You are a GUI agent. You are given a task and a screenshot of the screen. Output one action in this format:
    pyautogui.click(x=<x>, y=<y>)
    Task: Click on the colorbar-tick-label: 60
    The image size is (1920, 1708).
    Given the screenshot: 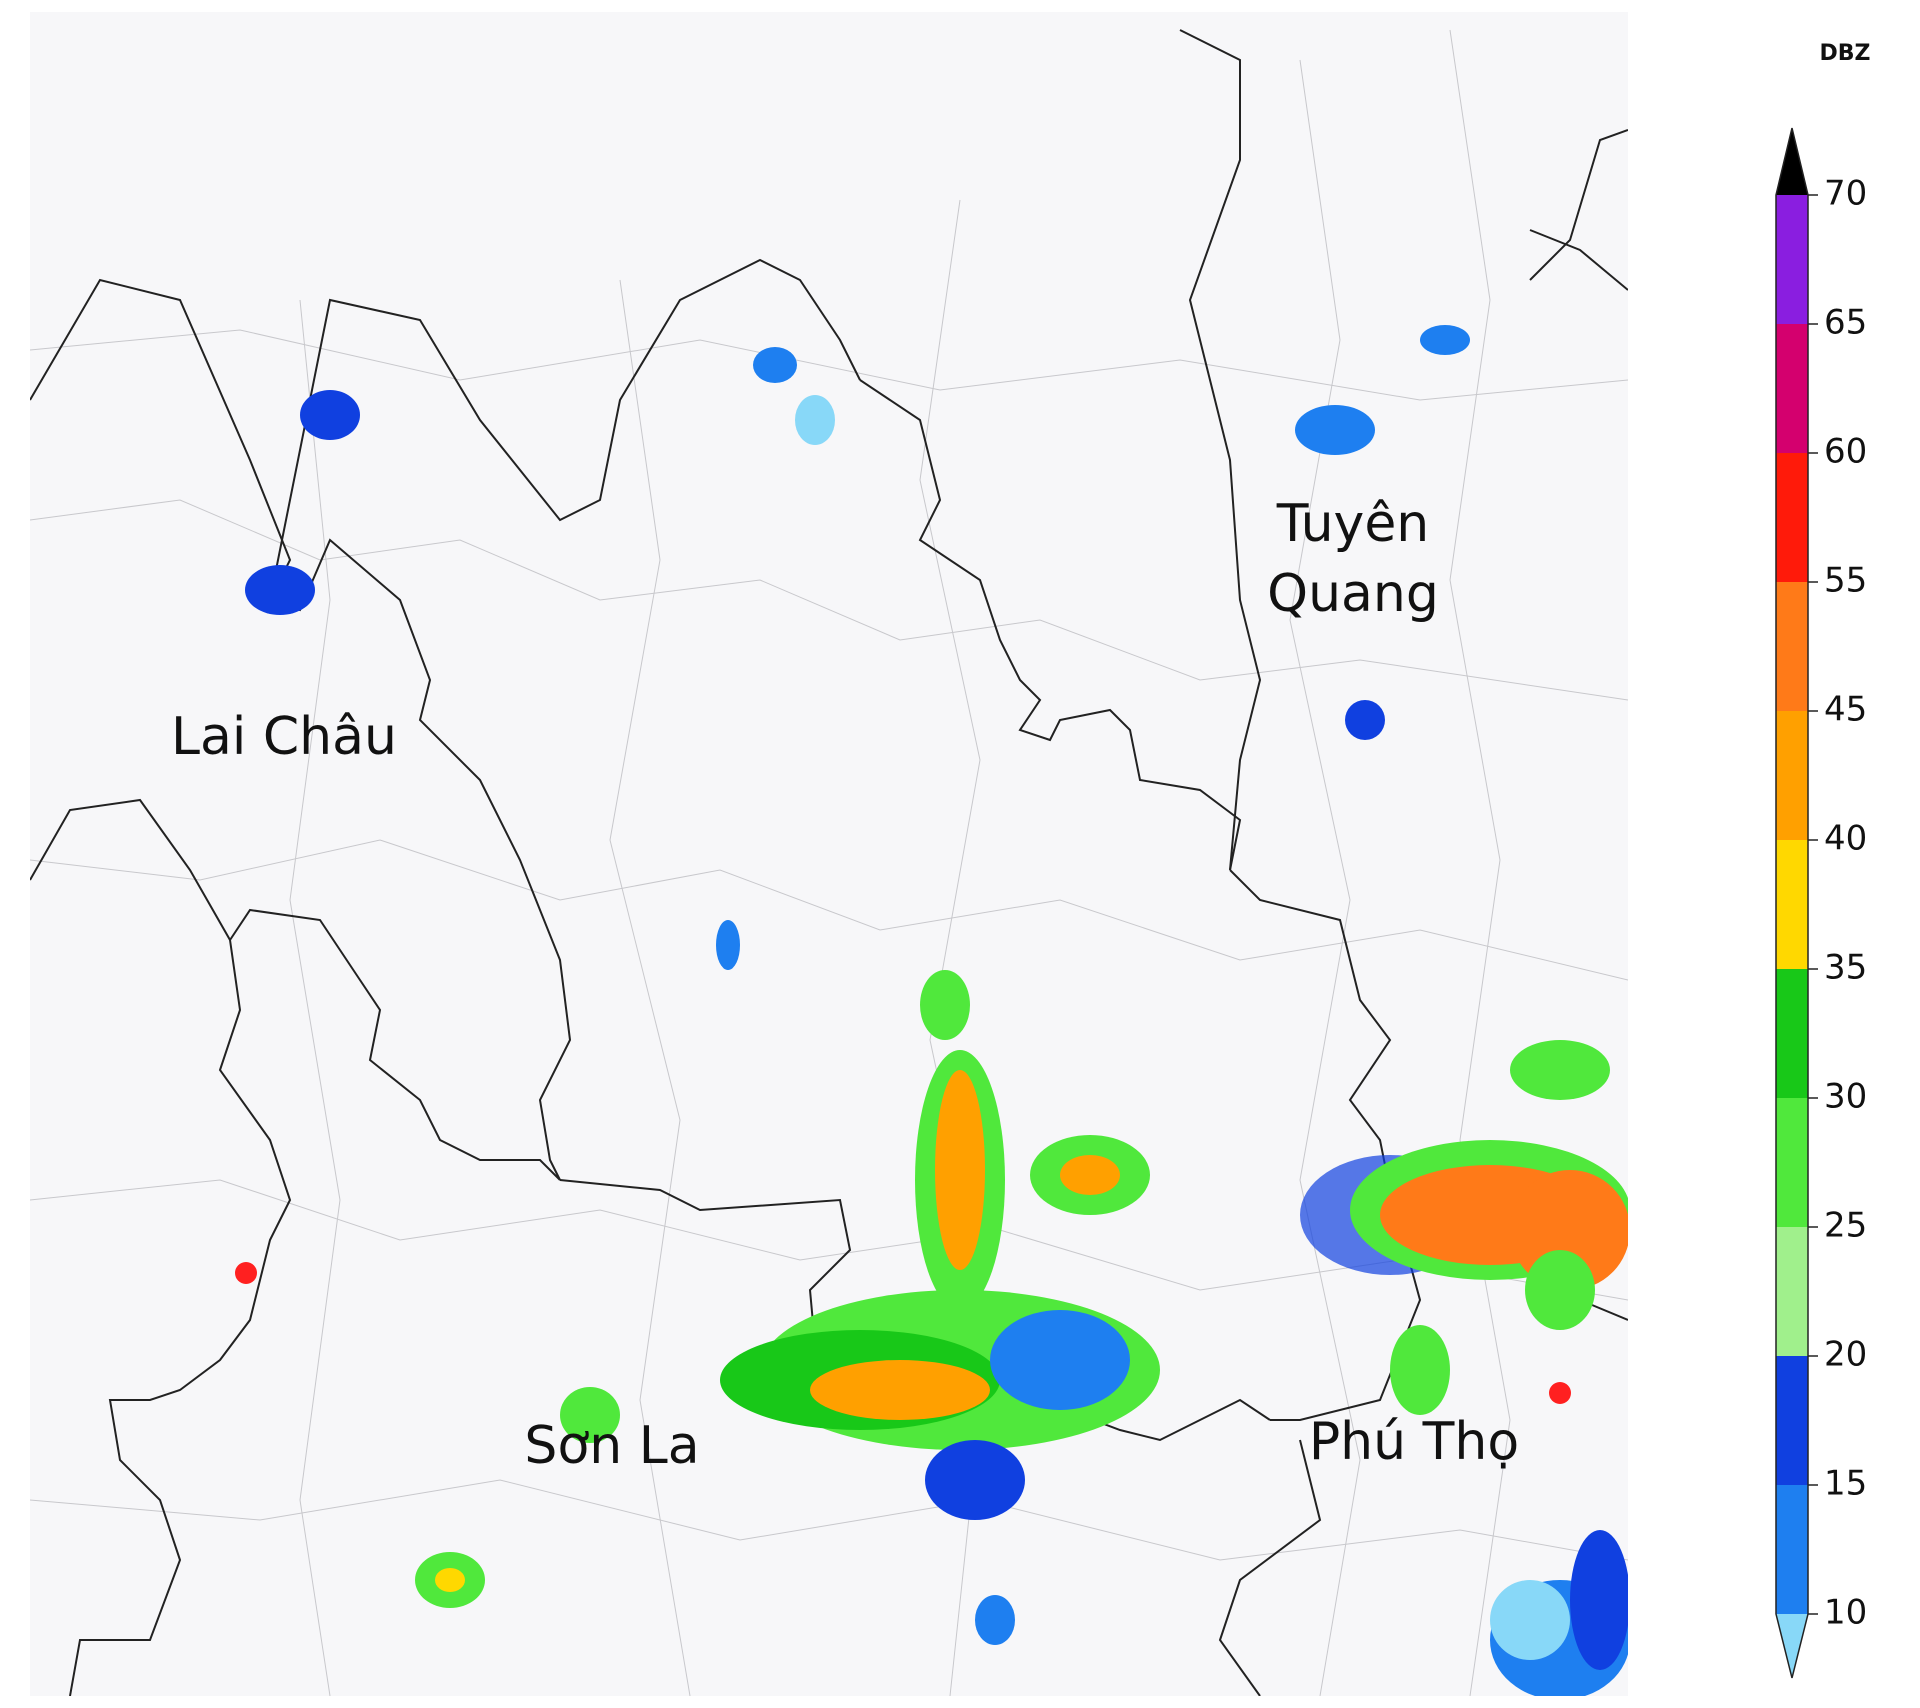 What is the action you would take?
    pyautogui.click(x=1845, y=452)
    